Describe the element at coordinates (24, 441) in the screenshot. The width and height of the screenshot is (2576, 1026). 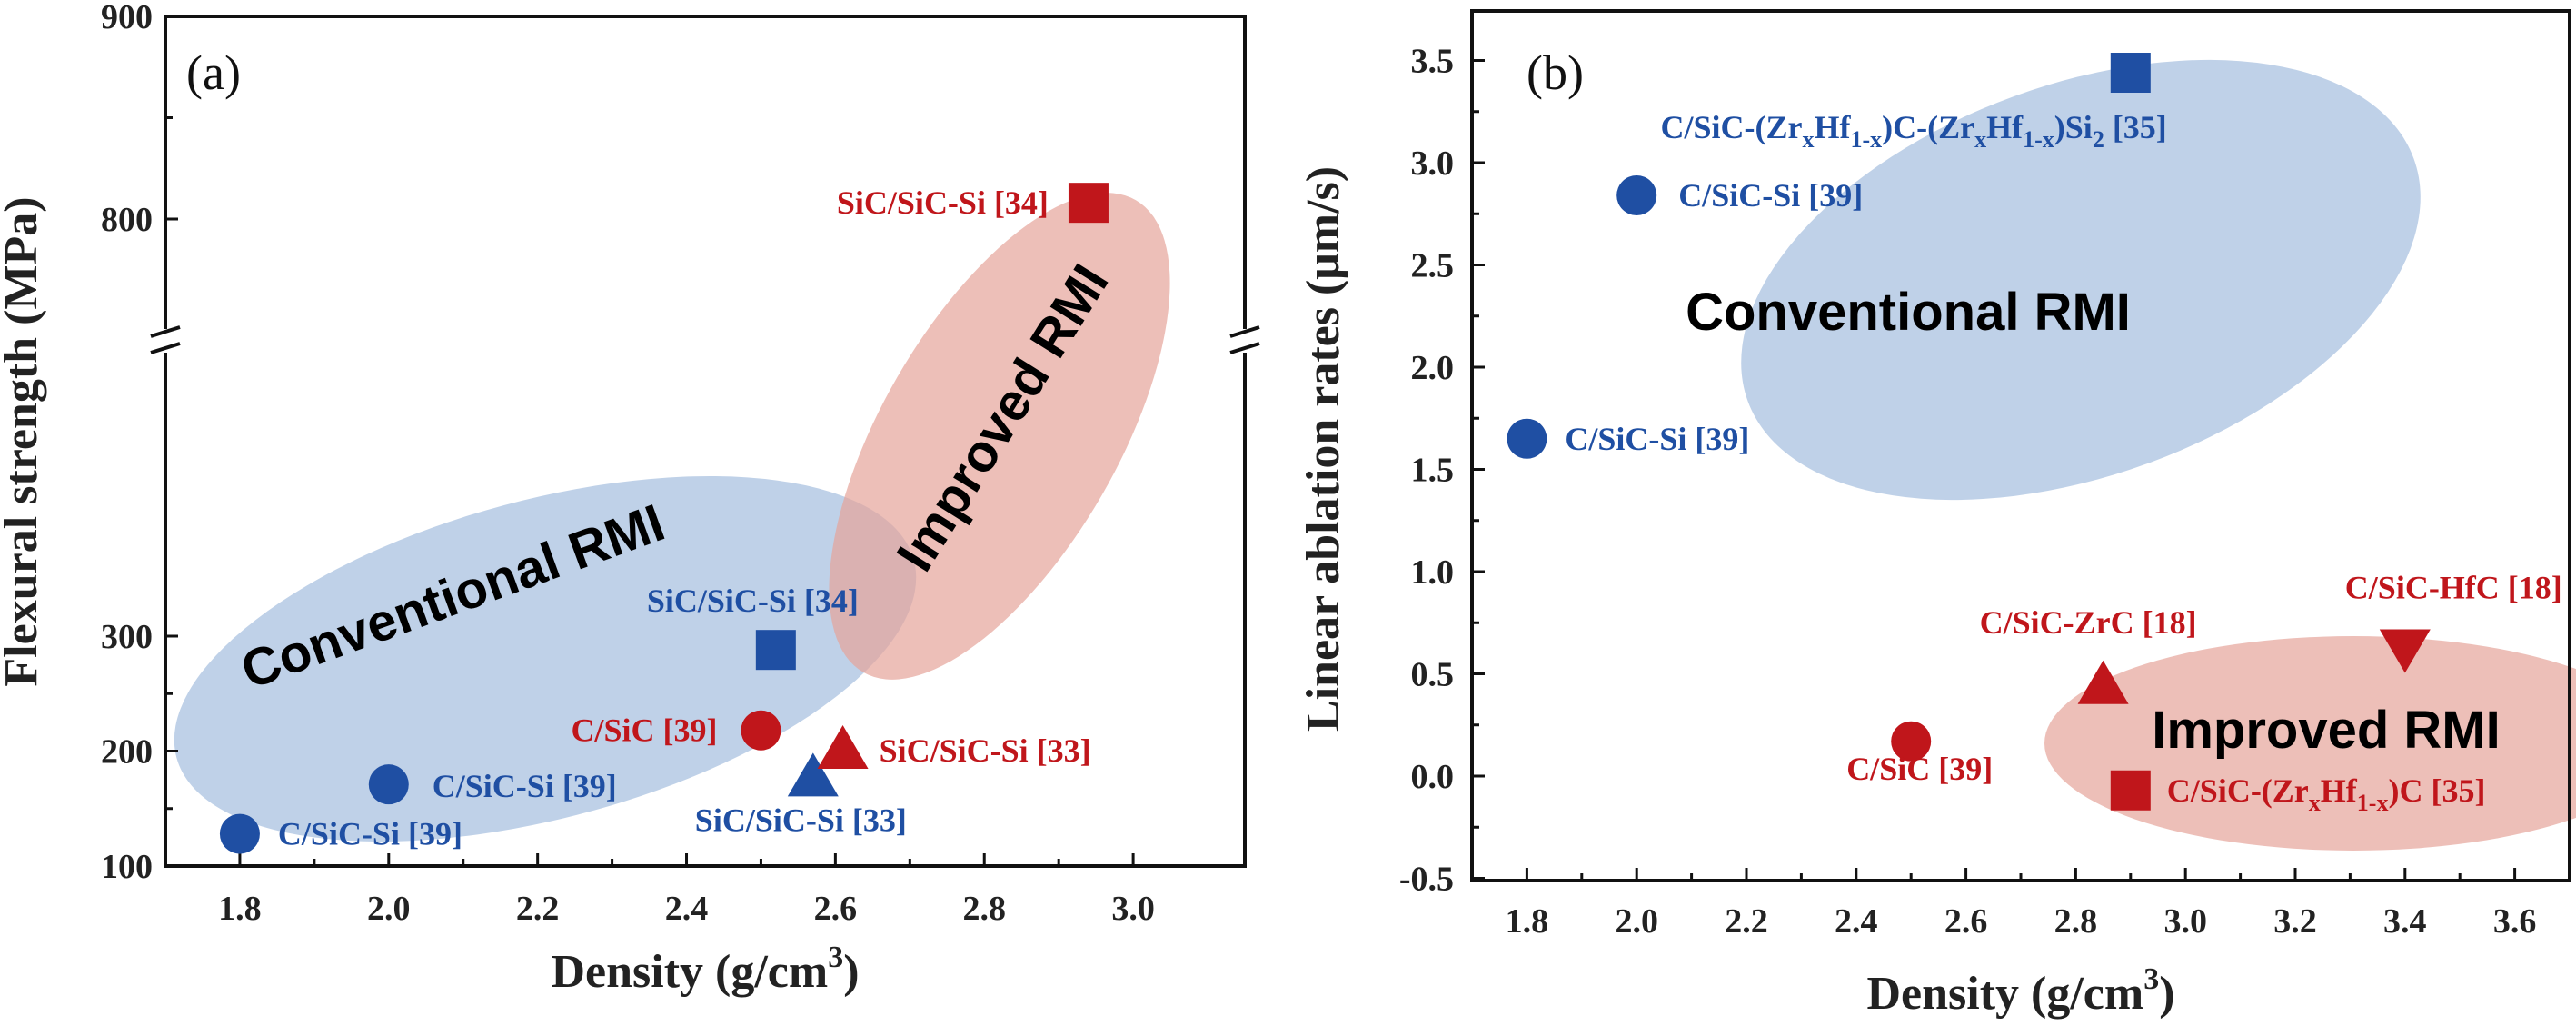
I see `y-axis-title: Flexural strength (MPa)` at that location.